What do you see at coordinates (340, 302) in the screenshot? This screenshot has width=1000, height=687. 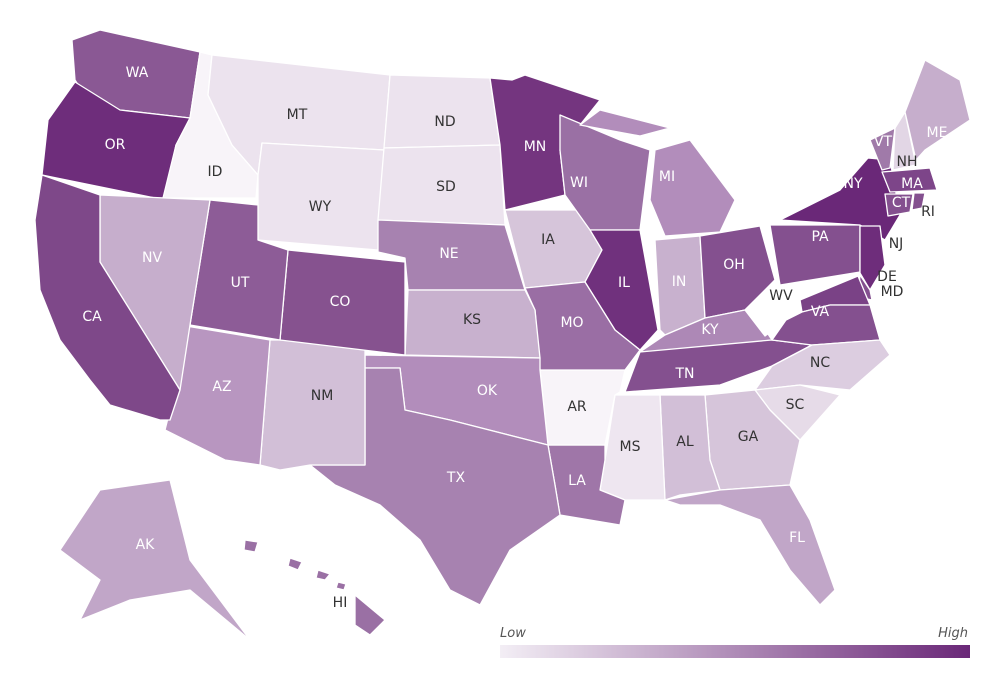 I see `state-label: CO` at bounding box center [340, 302].